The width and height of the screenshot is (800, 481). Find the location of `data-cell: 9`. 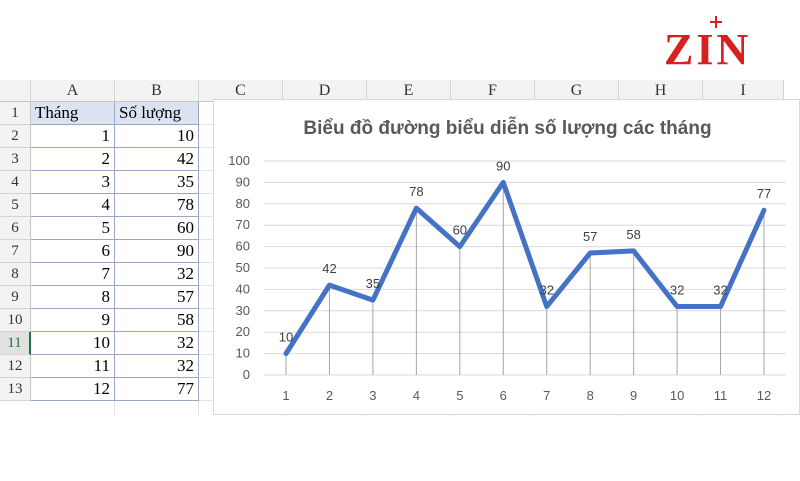

data-cell: 9 is located at coordinates (73, 320).